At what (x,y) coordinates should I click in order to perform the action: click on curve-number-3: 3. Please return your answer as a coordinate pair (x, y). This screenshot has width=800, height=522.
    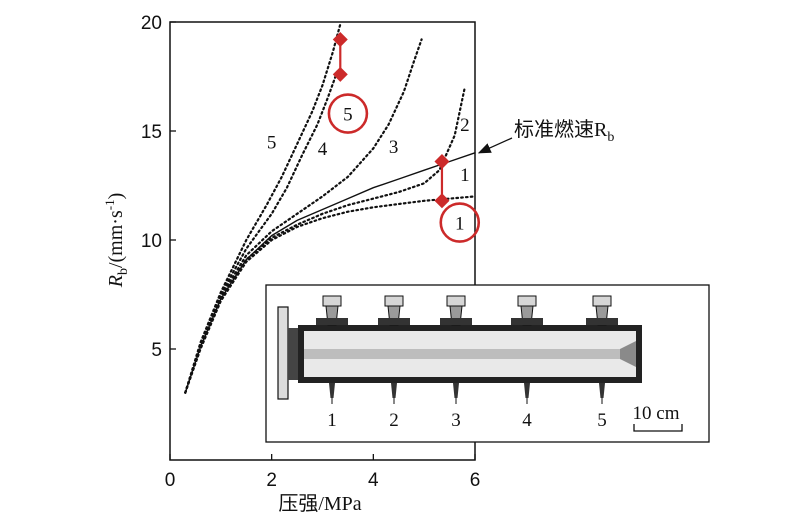
    Looking at the image, I should click on (394, 147).